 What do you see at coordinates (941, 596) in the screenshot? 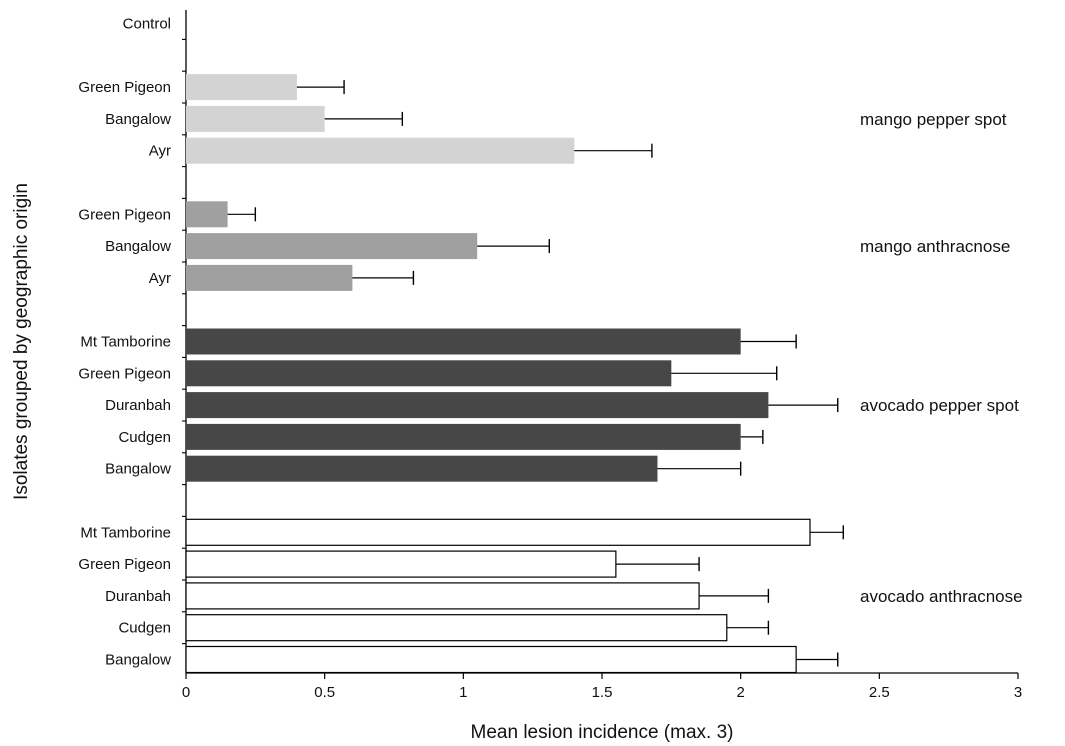
I see `series-label: avocado anthracnose` at bounding box center [941, 596].